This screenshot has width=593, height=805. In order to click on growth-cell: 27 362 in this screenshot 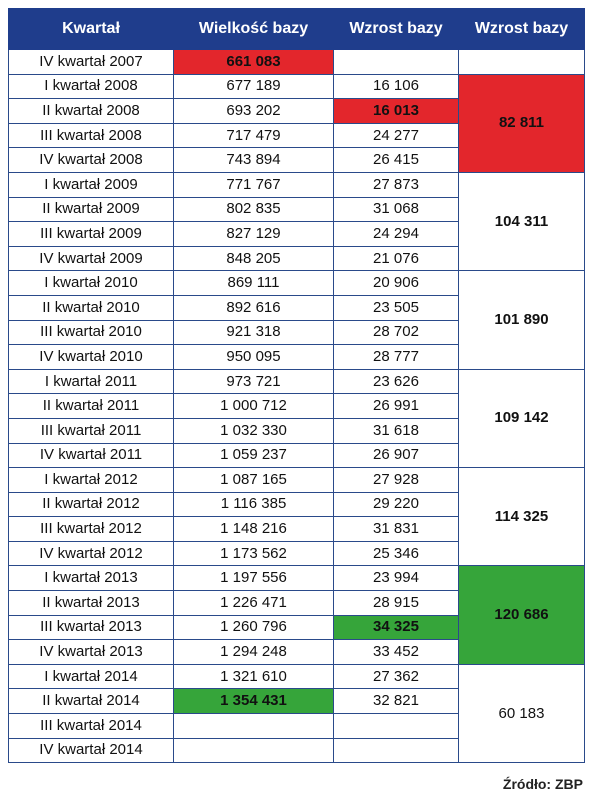, I will do `click(396, 676)`.